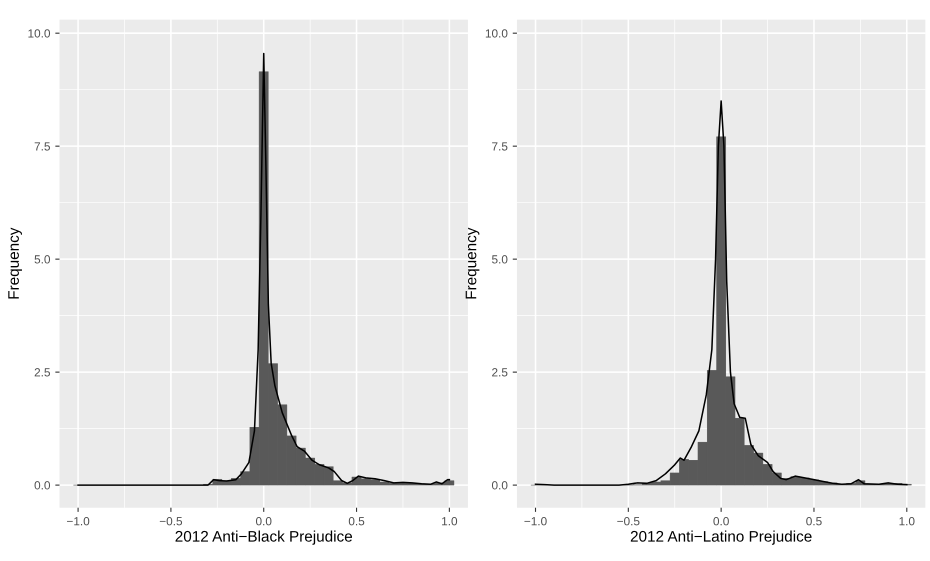 This screenshot has width=930, height=561. I want to click on x-axis-title: 2012 Anti−Black Prejudice, so click(264, 537).